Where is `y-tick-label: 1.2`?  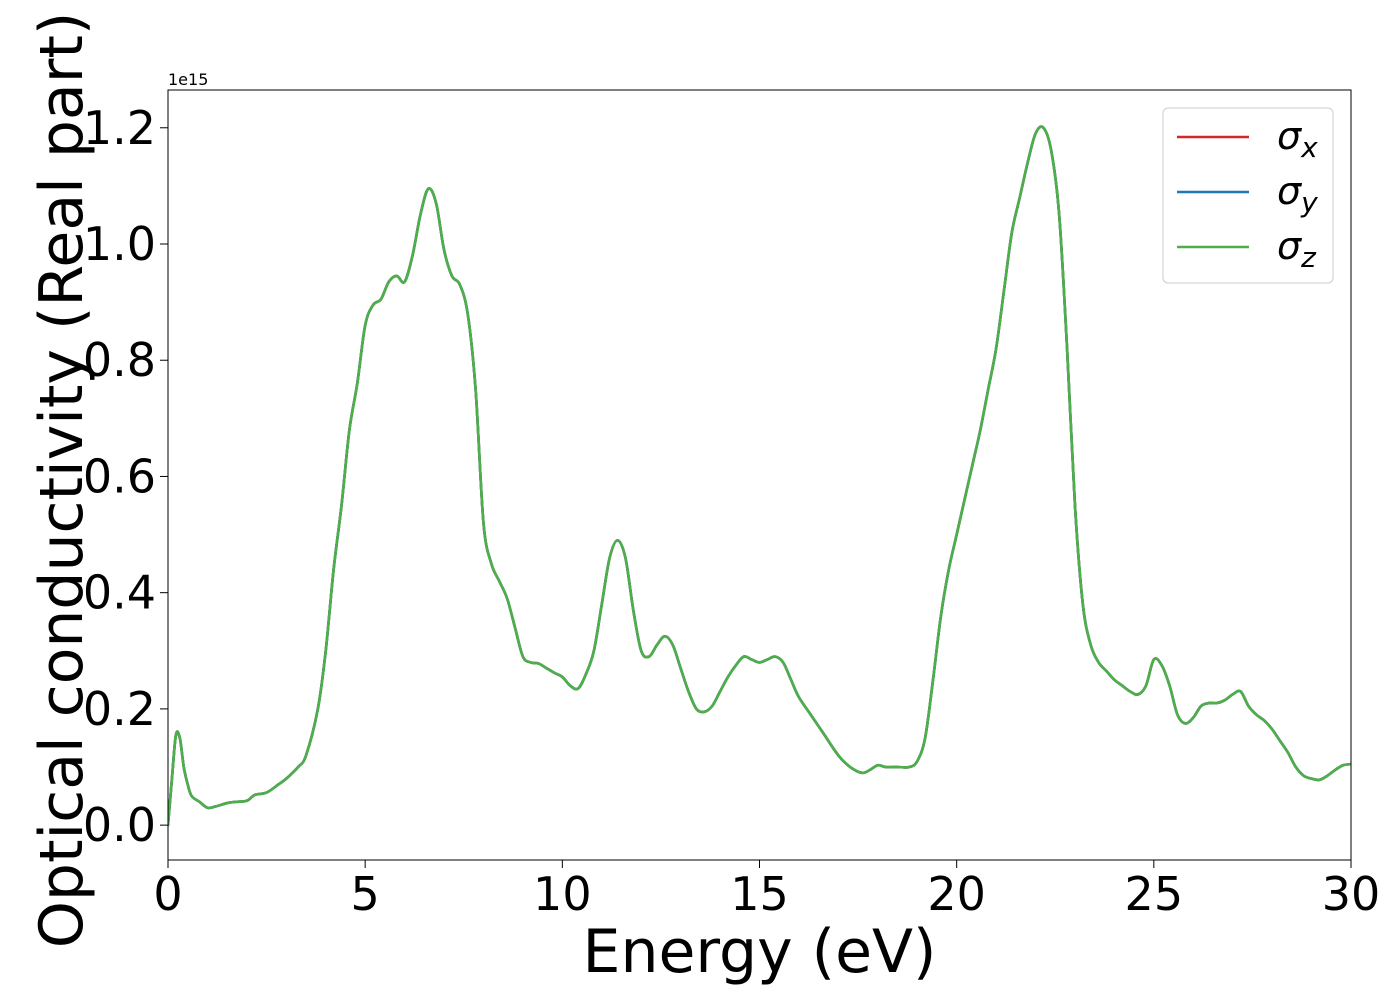 y-tick-label: 1.2 is located at coordinates (119, 128).